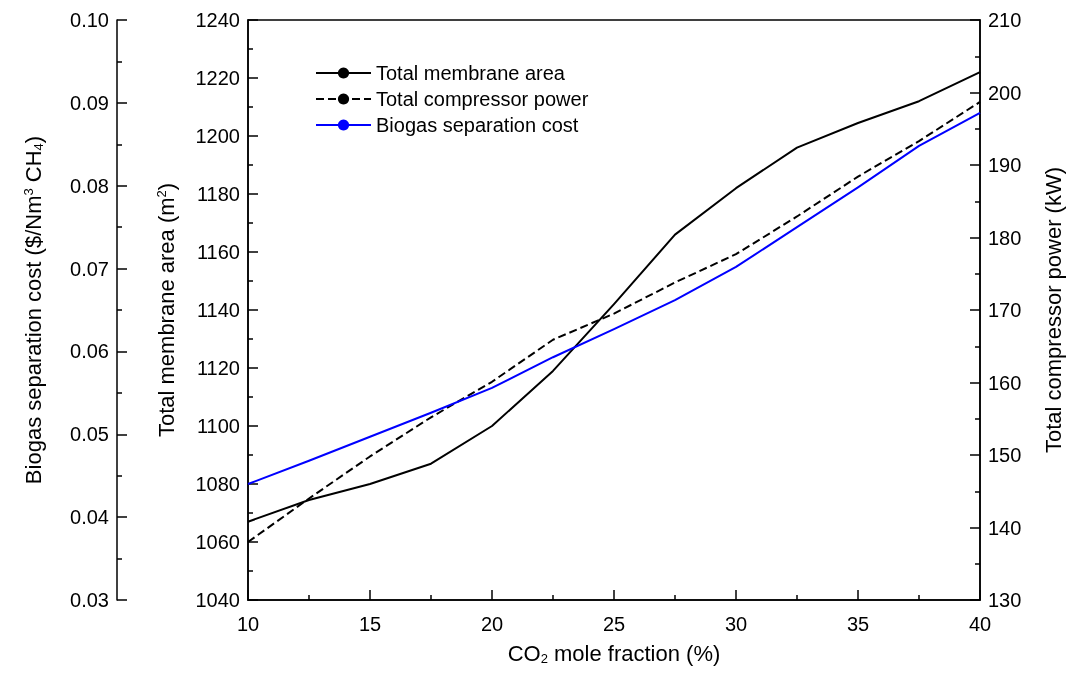  Describe the element at coordinates (1005, 20) in the screenshot. I see `y2-tick-label: 210` at that location.